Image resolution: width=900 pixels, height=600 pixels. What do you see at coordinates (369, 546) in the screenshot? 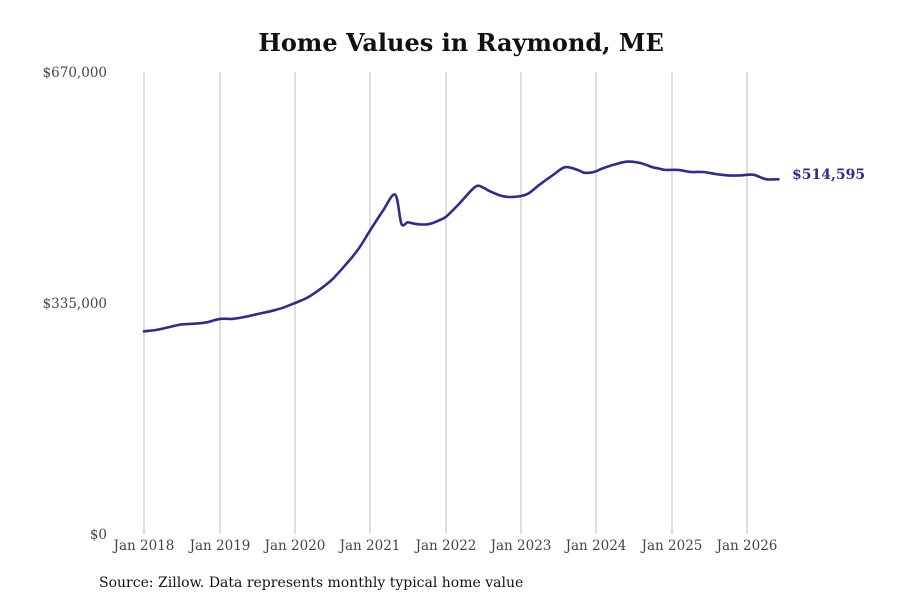
I see `x-tick-label: Jan 2021` at bounding box center [369, 546].